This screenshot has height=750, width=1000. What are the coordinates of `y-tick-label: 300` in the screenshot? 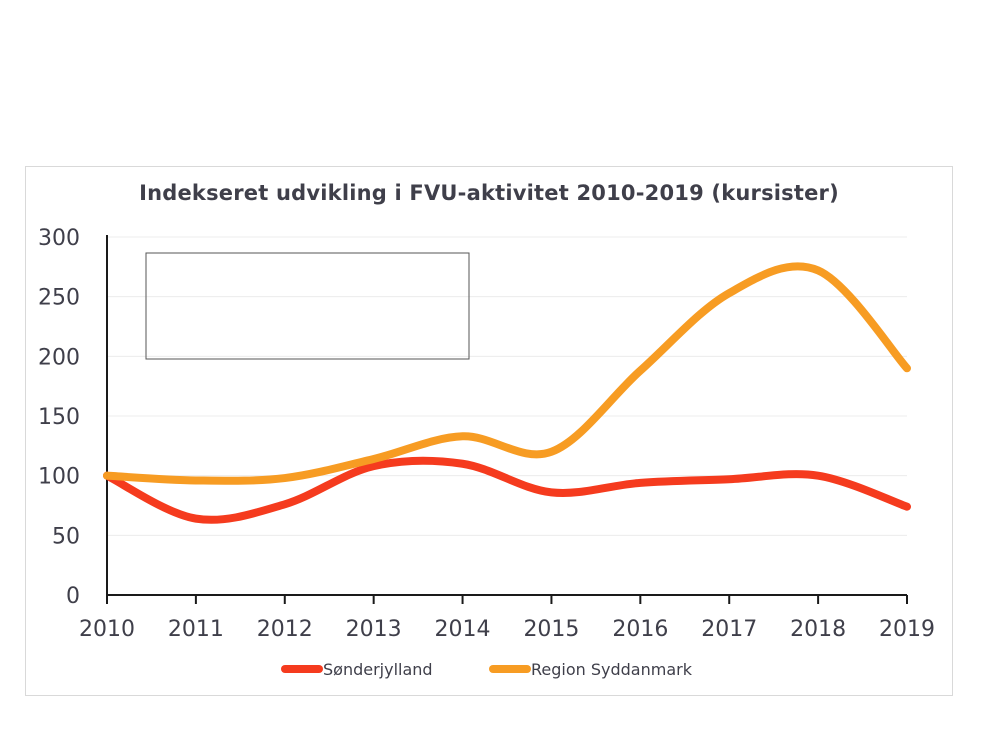 It's located at (59, 238).